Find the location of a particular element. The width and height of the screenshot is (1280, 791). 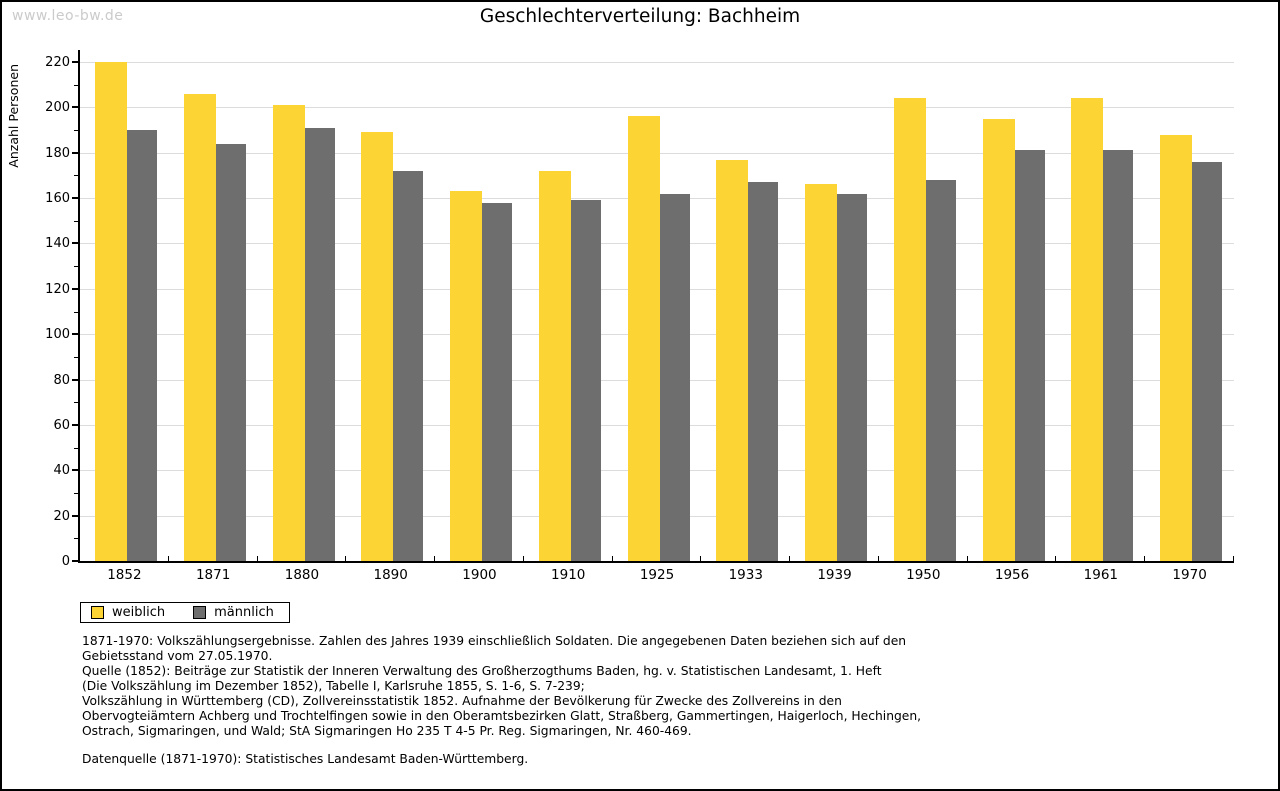

ytick-label-140: 140 is located at coordinates (57, 244).